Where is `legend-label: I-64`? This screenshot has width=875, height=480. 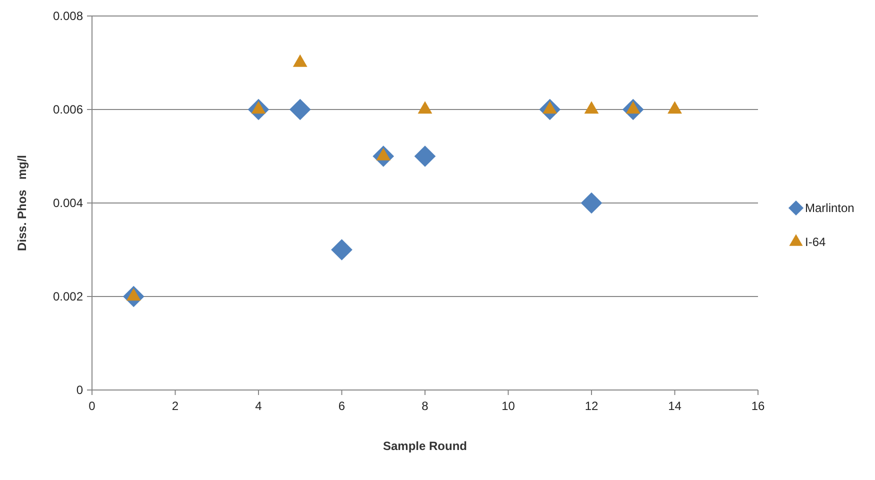
legend-label: I-64 is located at coordinates (815, 242).